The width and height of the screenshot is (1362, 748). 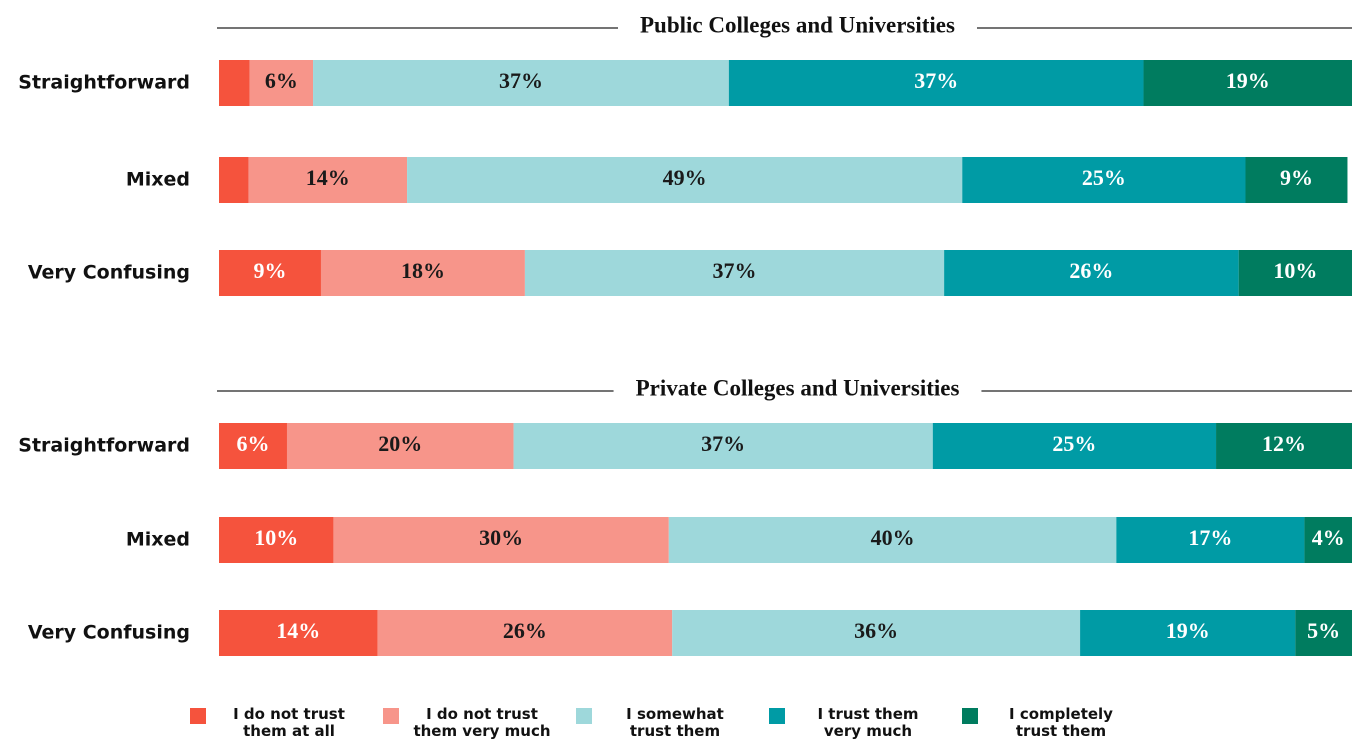 I want to click on legend-label: I do not trust them at all, so click(x=289, y=722).